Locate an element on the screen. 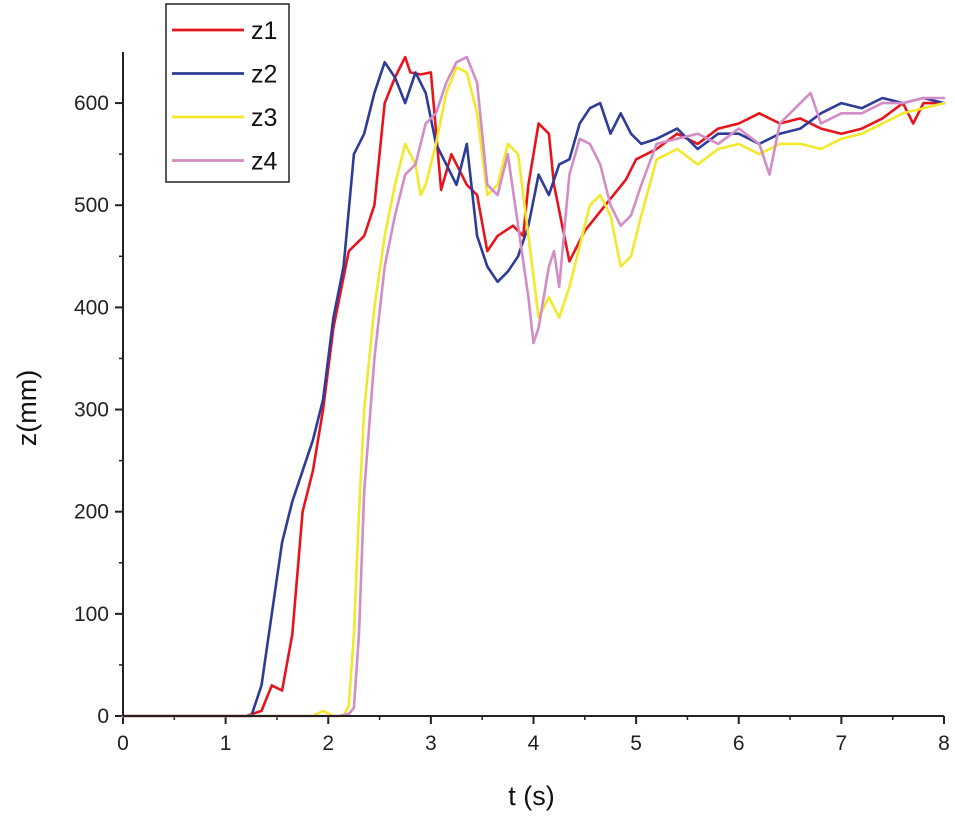  x-tick-label: 1 is located at coordinates (226, 743).